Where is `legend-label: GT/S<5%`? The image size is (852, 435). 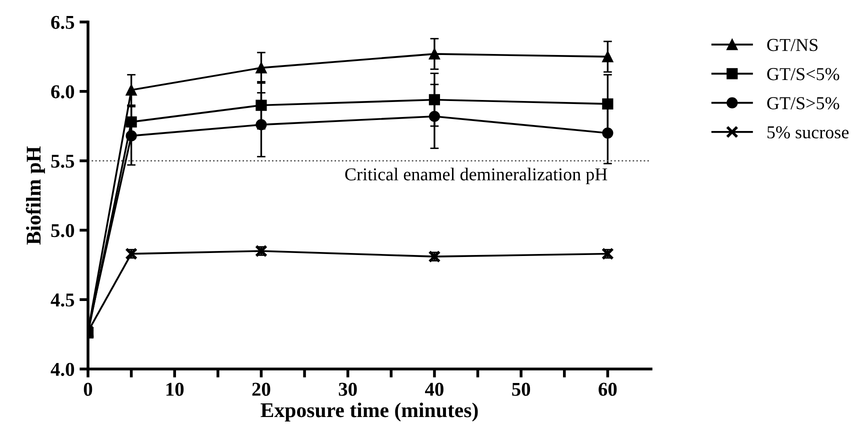
legend-label: GT/S<5% is located at coordinates (803, 74).